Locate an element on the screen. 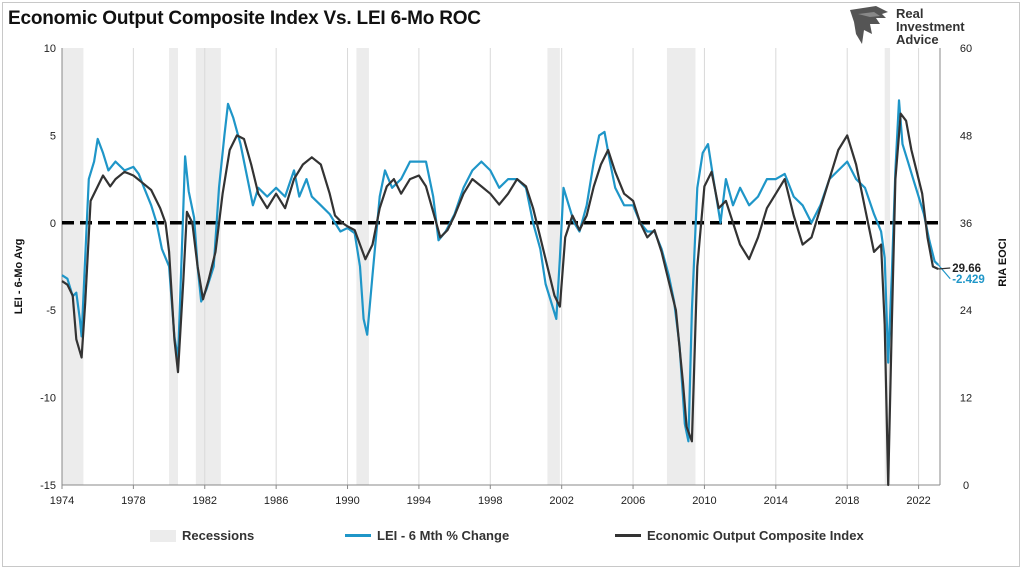 Image resolution: width=1024 pixels, height=571 pixels. x-tick-1998: 1998 is located at coordinates (490, 501).